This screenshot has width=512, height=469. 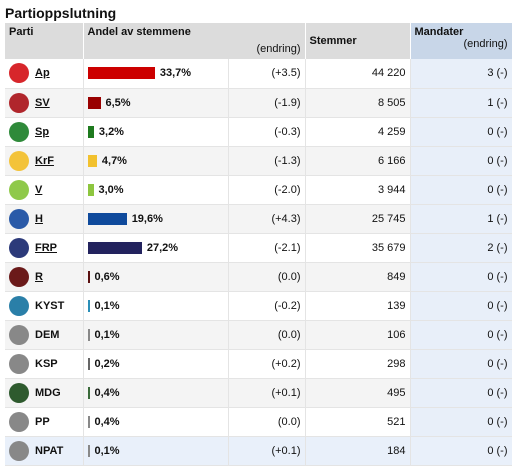 I want to click on party-row: MDG 0,4% (+0.1) 495 0 (-), so click(x=258, y=393).